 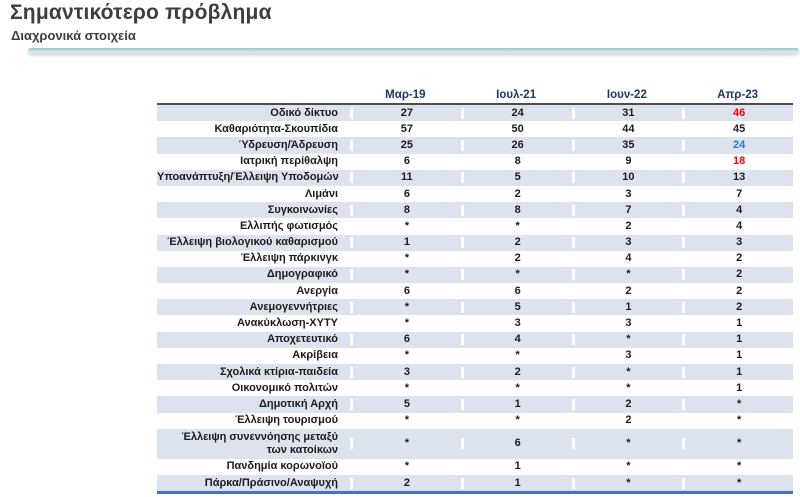 What do you see at coordinates (627, 113) in the screenshot?
I see `row-value: 31` at bounding box center [627, 113].